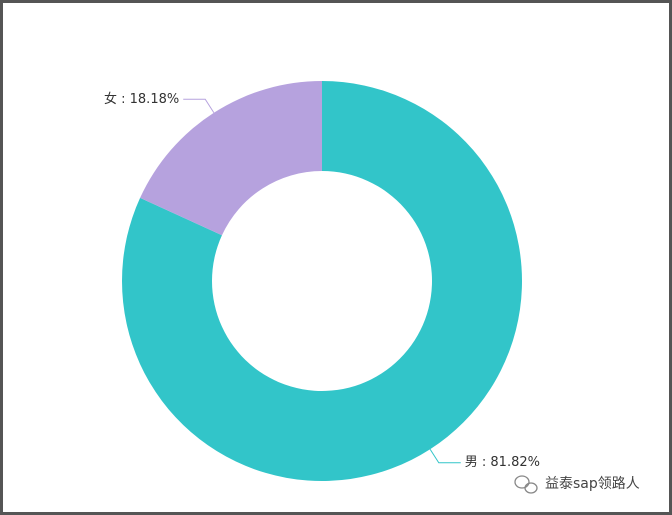  Describe the element at coordinates (592, 484) in the screenshot. I see `watermark: 益泰sap领路人` at that location.